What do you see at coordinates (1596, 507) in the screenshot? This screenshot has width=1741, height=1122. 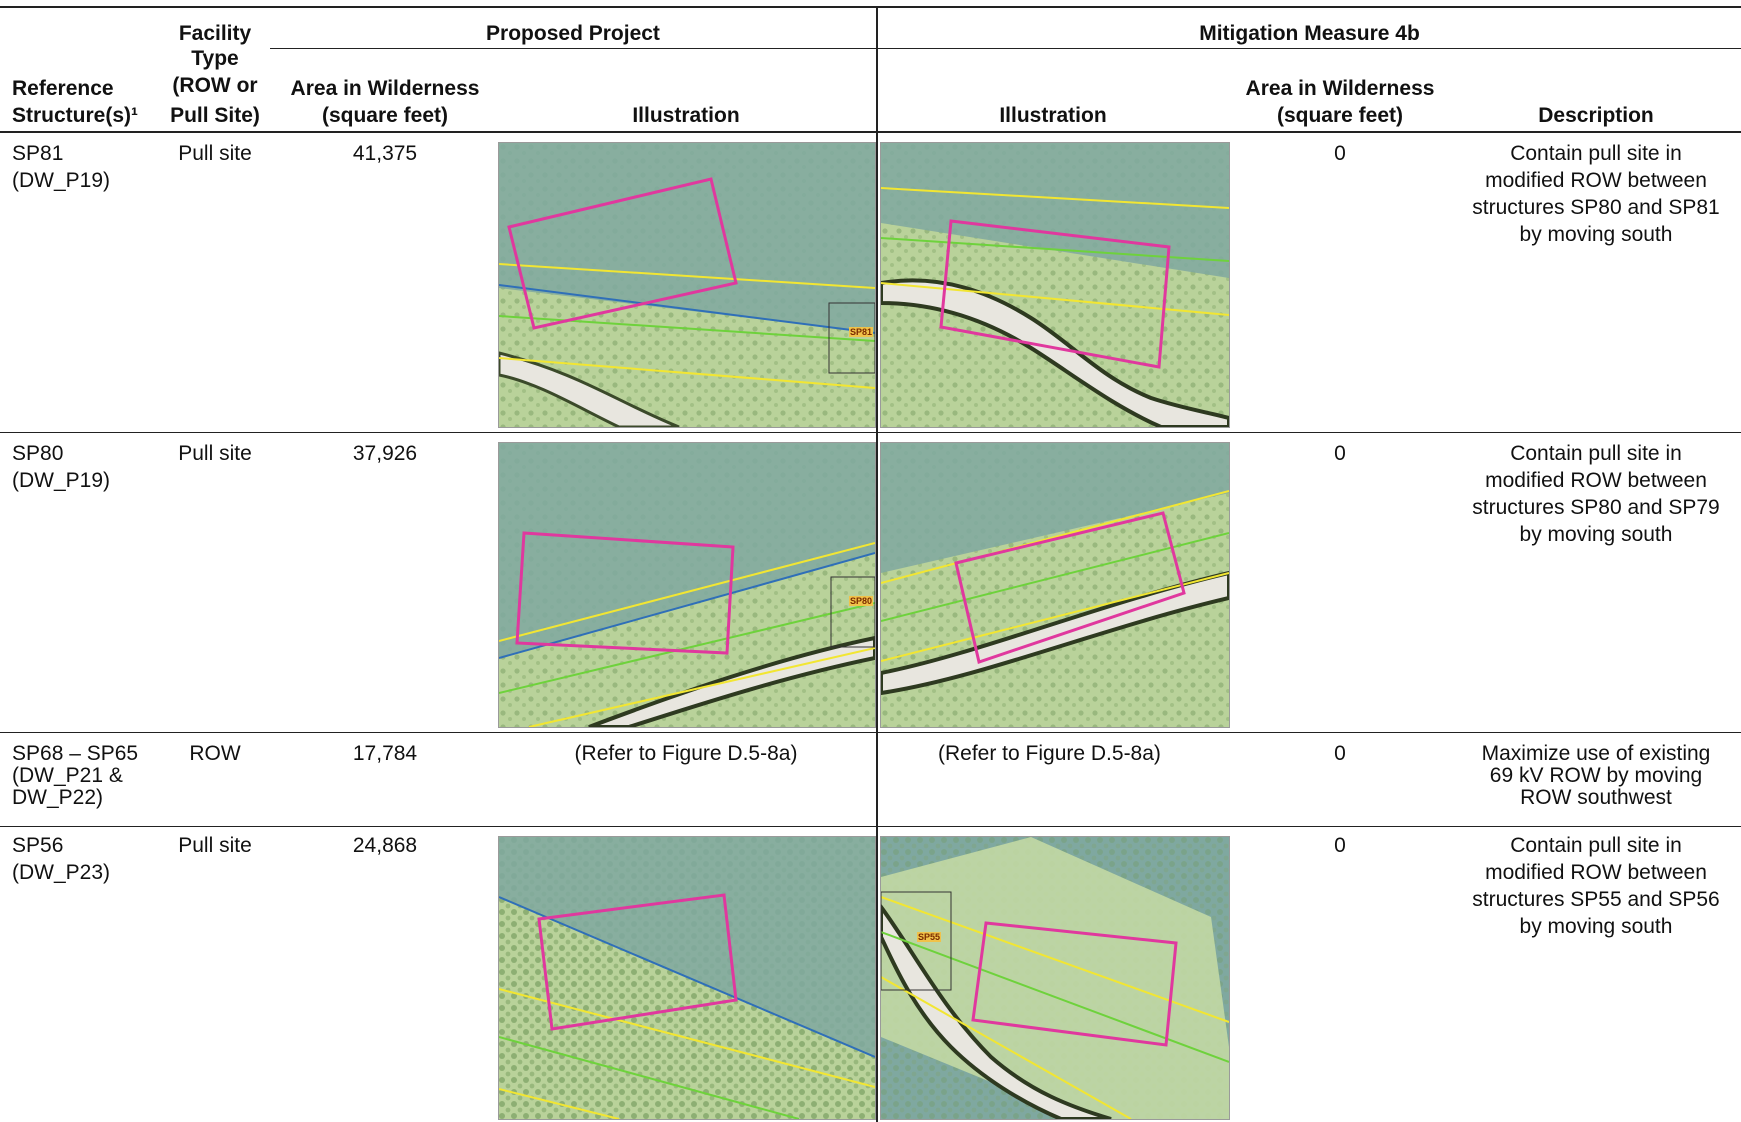 I see `row-description: structures SP80 and SP79` at bounding box center [1596, 507].